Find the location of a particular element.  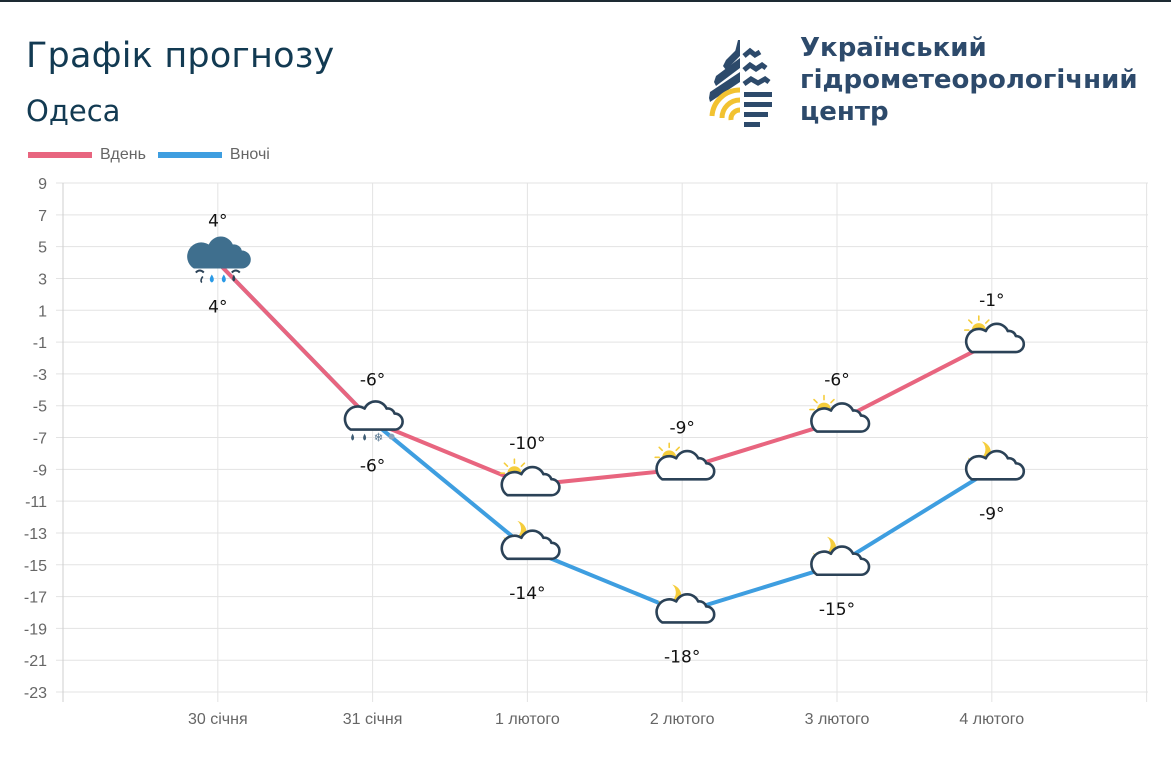

logo-line-2: гідрометеорологічний is located at coordinates (969, 80).